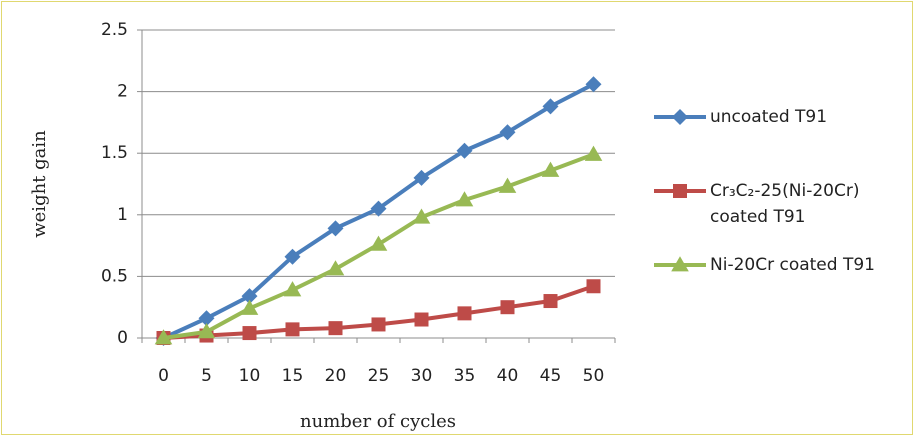  Describe the element at coordinates (250, 376) in the screenshot. I see `x-tick-label: 10` at that location.